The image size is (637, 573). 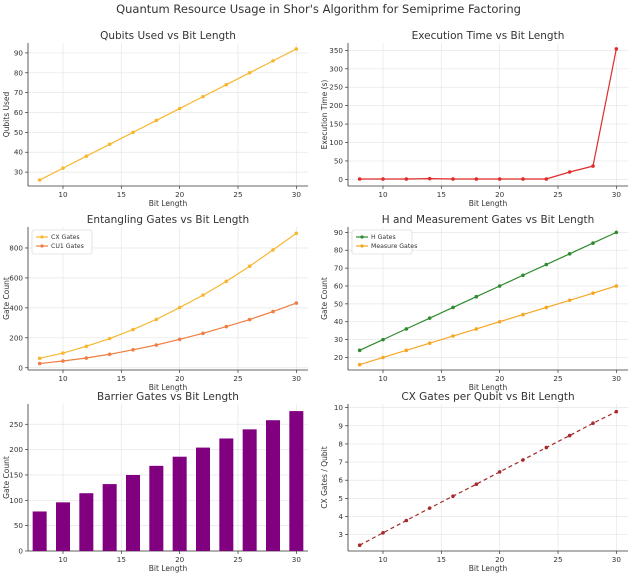 What do you see at coordinates (340, 179) in the screenshot?
I see `y-tick-label: 0` at bounding box center [340, 179].